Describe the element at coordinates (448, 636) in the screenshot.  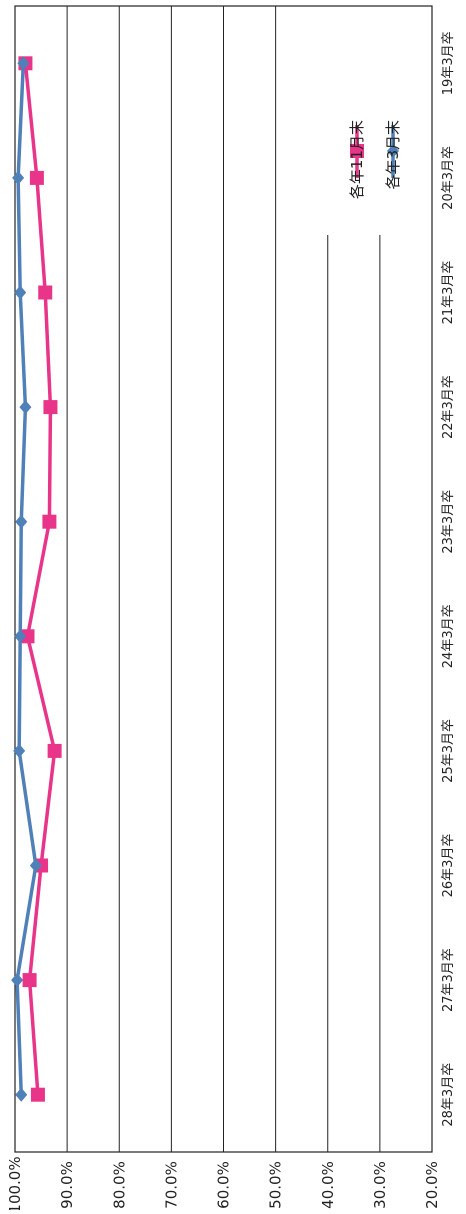
I see `category-label: 24年3月卒` at that location.